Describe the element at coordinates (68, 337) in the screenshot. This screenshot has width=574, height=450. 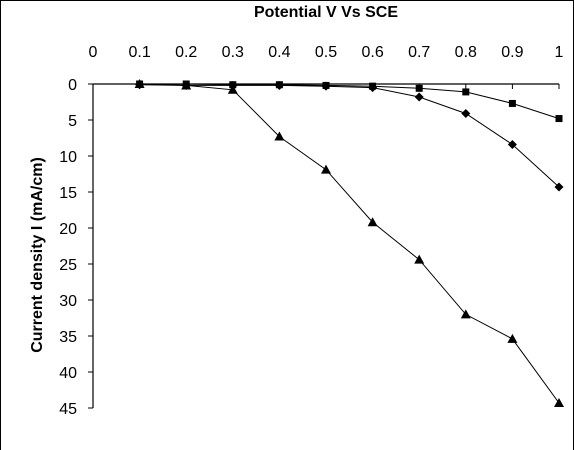
I see `y-tick-label: 35` at that location.